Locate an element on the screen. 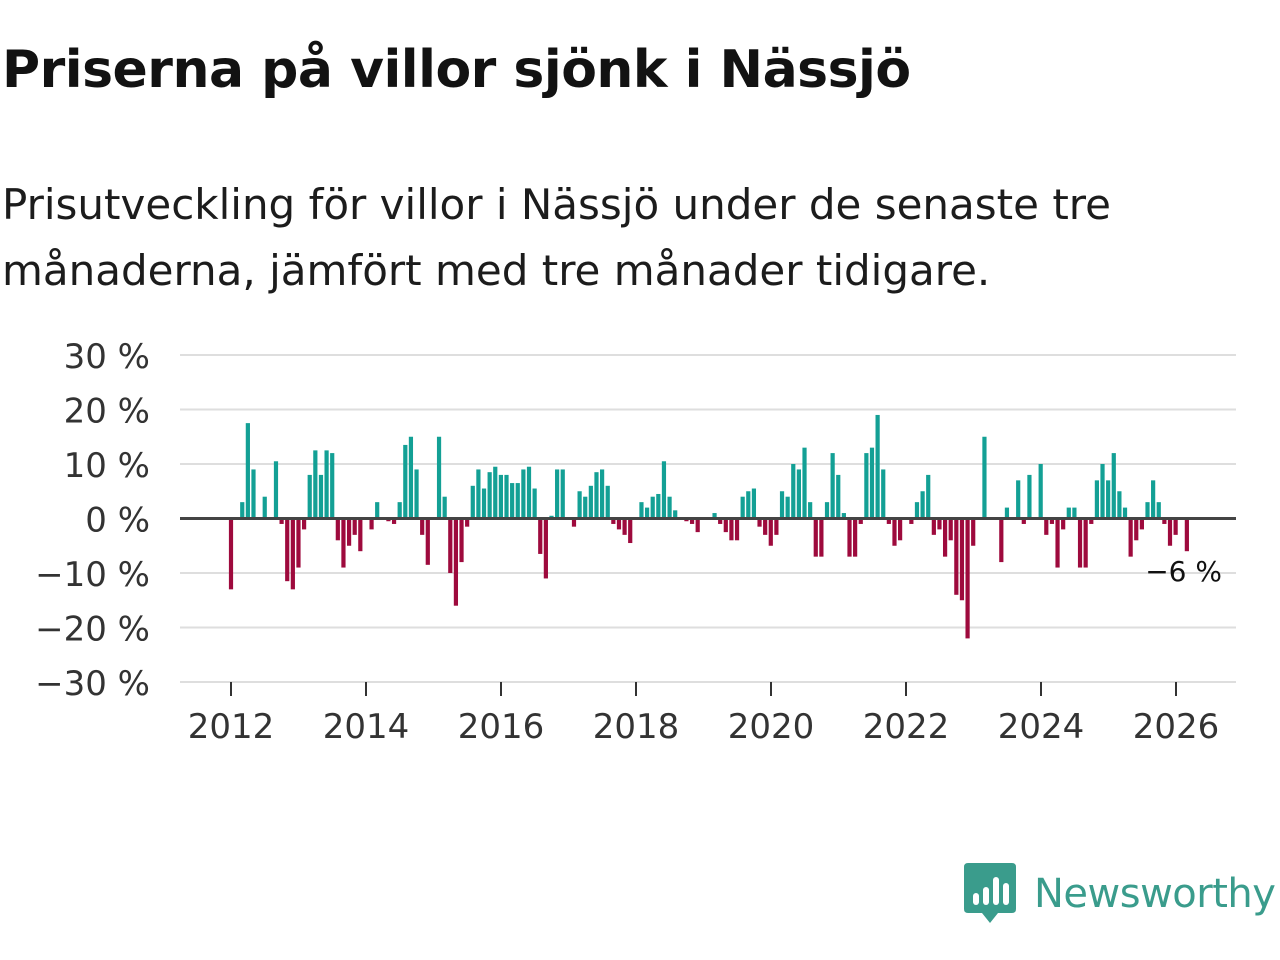  last-value-label: −6 % is located at coordinates (1183, 571).